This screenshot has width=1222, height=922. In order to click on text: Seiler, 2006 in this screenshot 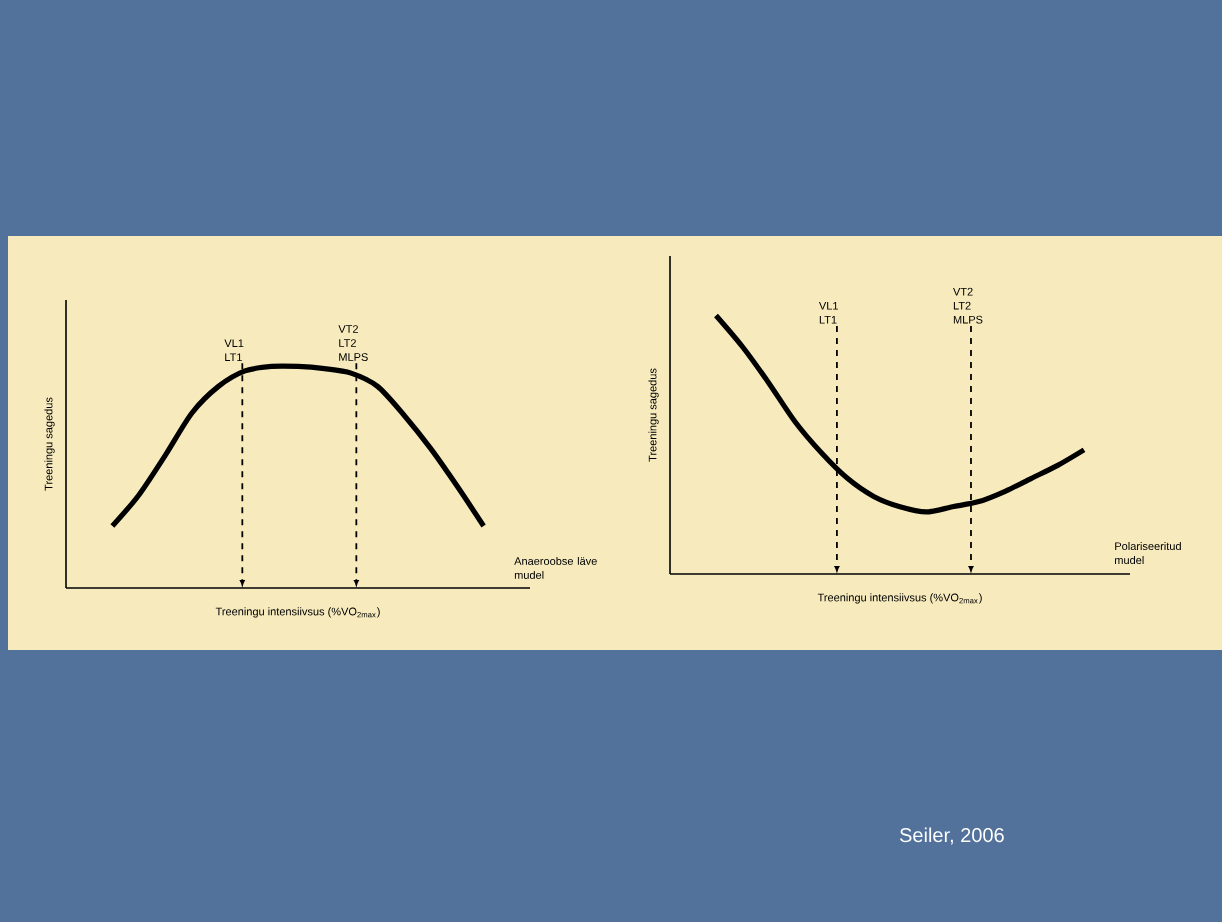, I will do `click(951, 836)`.